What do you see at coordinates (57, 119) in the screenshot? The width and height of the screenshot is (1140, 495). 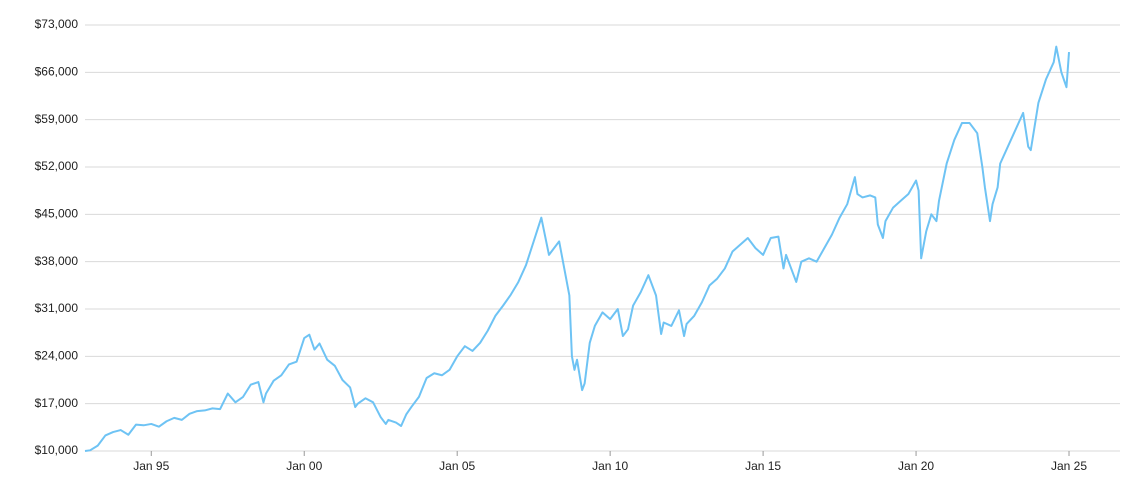 I see `y-tick-label: $59,000` at bounding box center [57, 119].